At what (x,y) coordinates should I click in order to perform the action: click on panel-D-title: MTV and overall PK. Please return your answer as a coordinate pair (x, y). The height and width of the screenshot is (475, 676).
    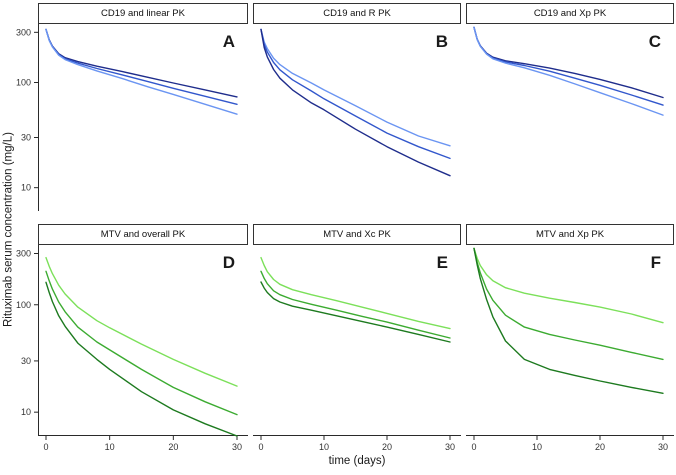
    Looking at the image, I should click on (143, 234).